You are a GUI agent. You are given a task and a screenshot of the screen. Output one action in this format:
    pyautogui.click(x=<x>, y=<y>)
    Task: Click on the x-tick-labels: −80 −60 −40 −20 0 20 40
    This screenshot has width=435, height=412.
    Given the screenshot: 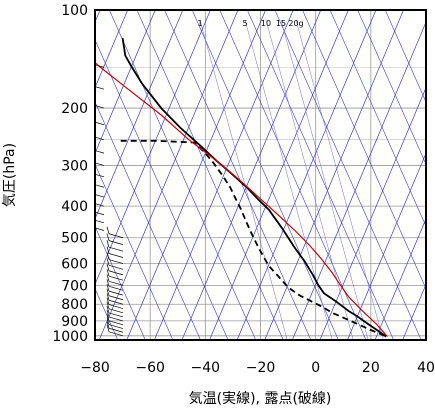 What is the action you would take?
    pyautogui.click(x=257, y=368)
    